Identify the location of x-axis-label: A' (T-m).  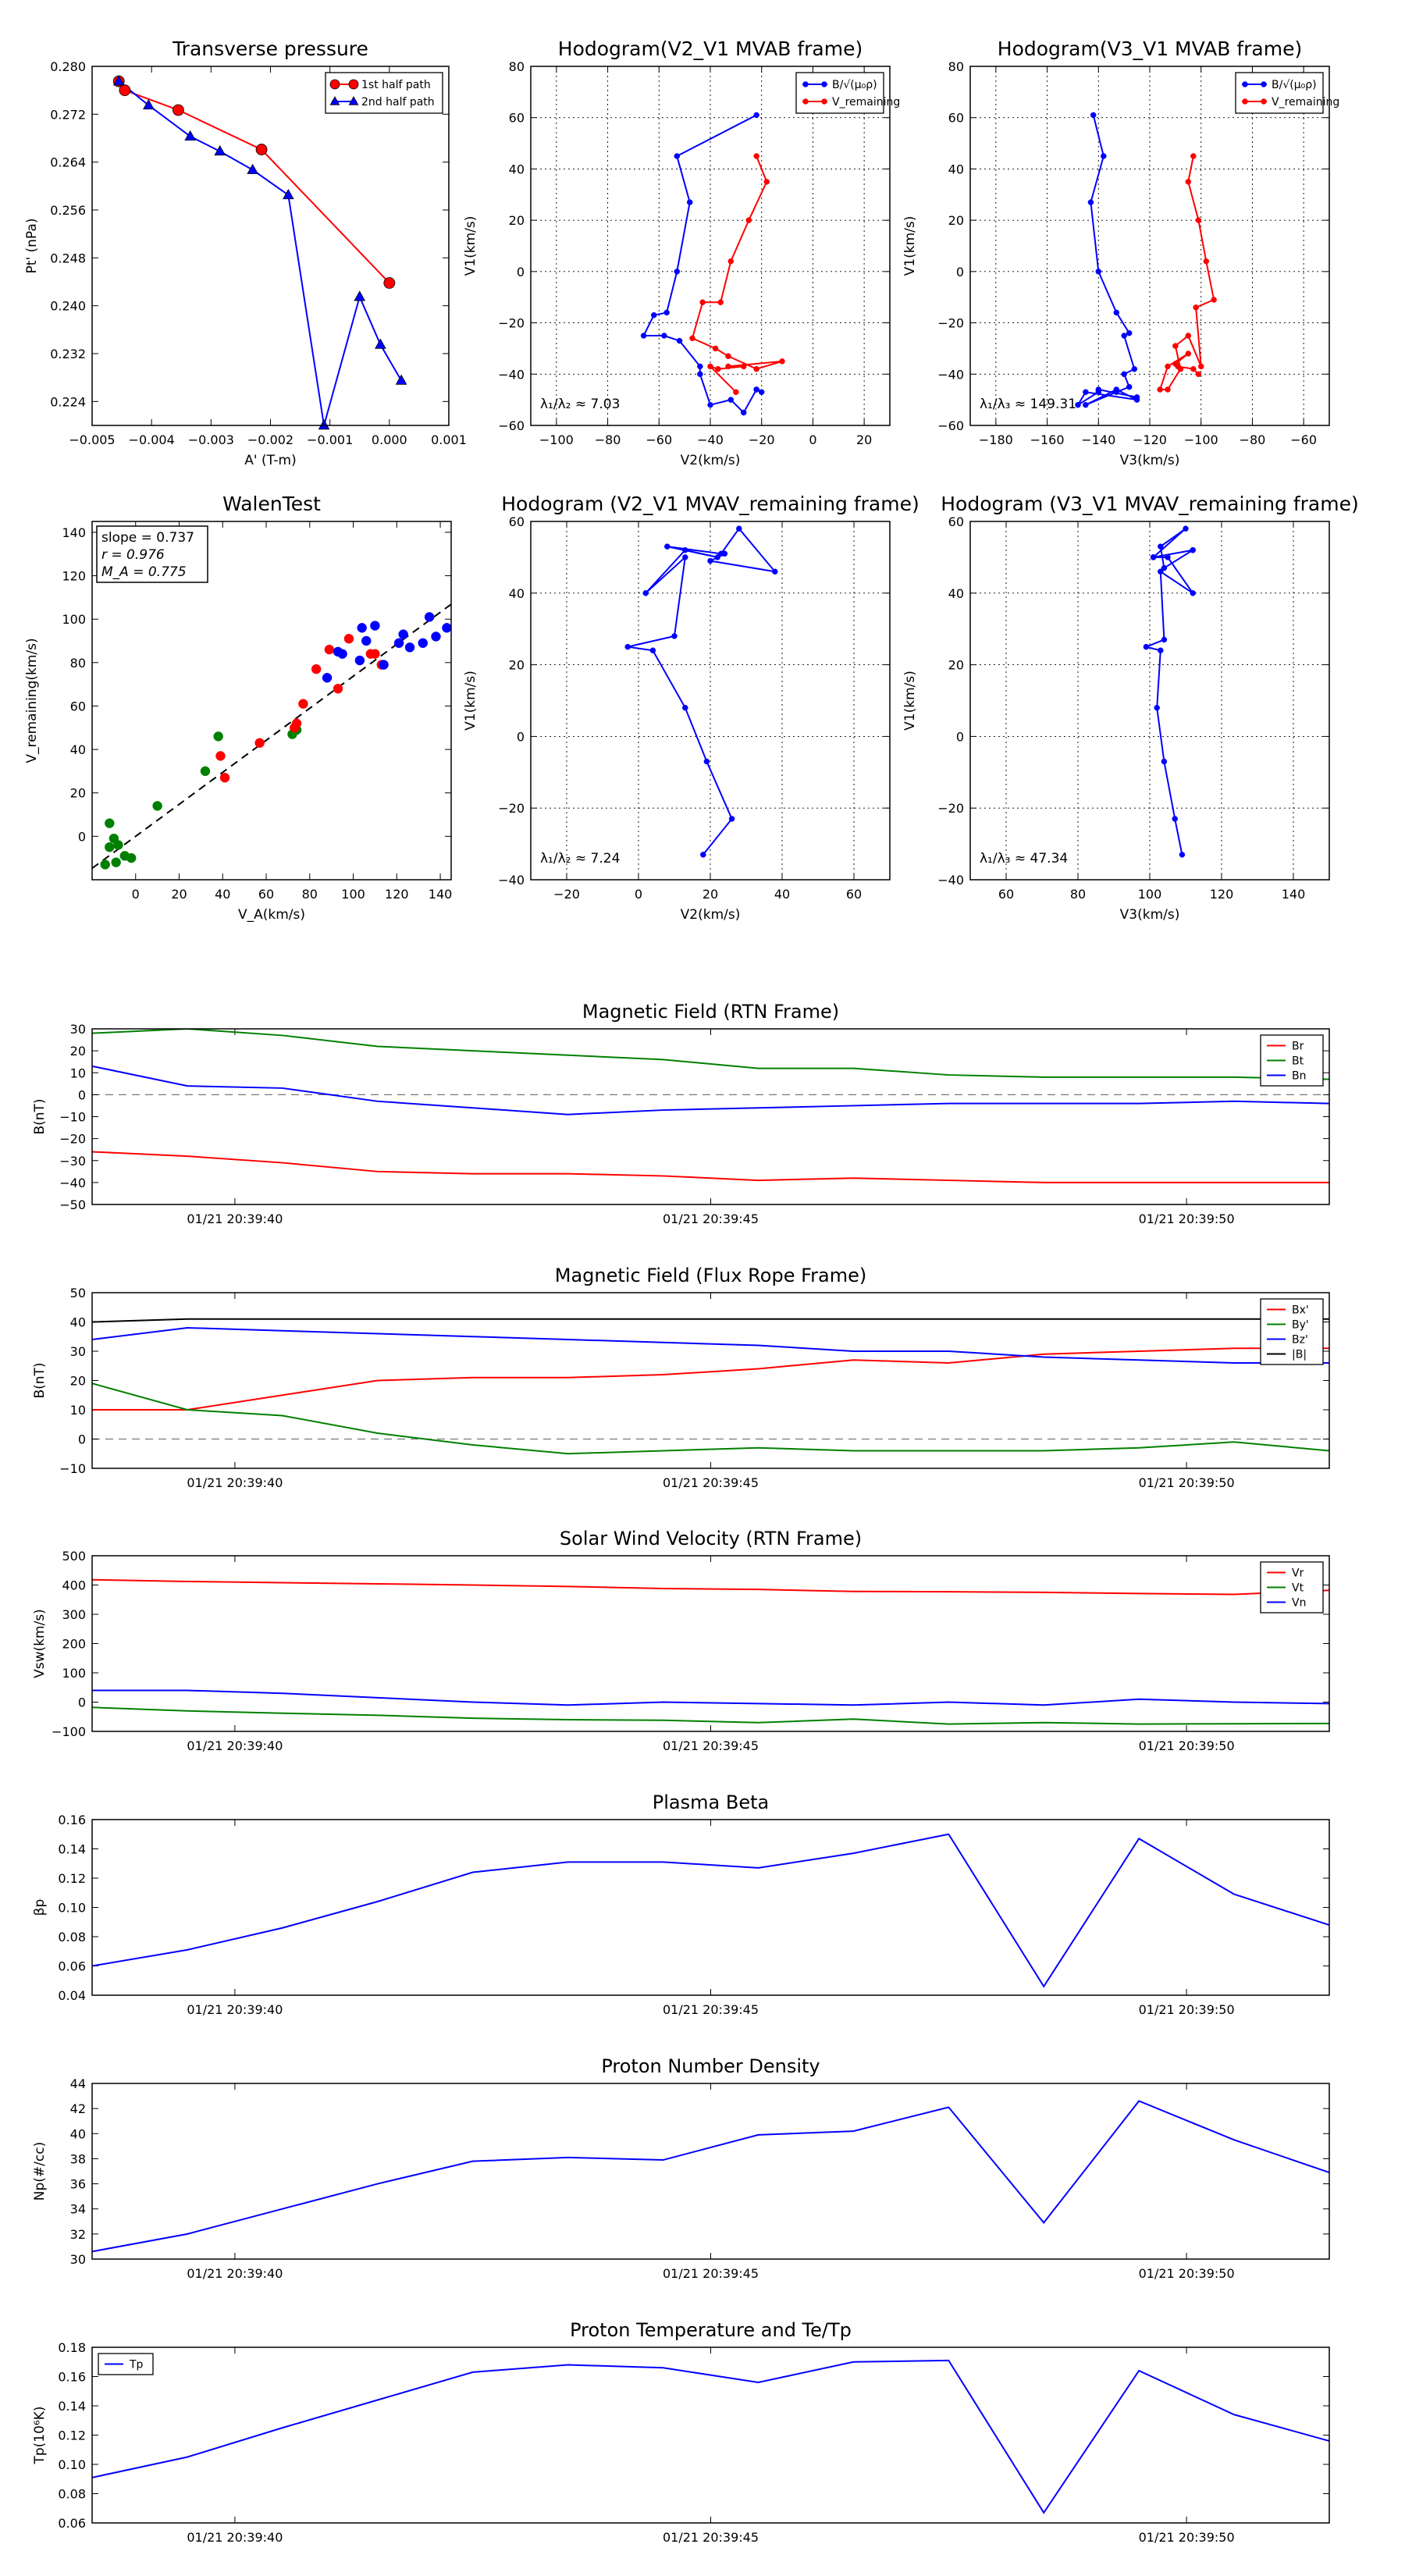
(270, 460).